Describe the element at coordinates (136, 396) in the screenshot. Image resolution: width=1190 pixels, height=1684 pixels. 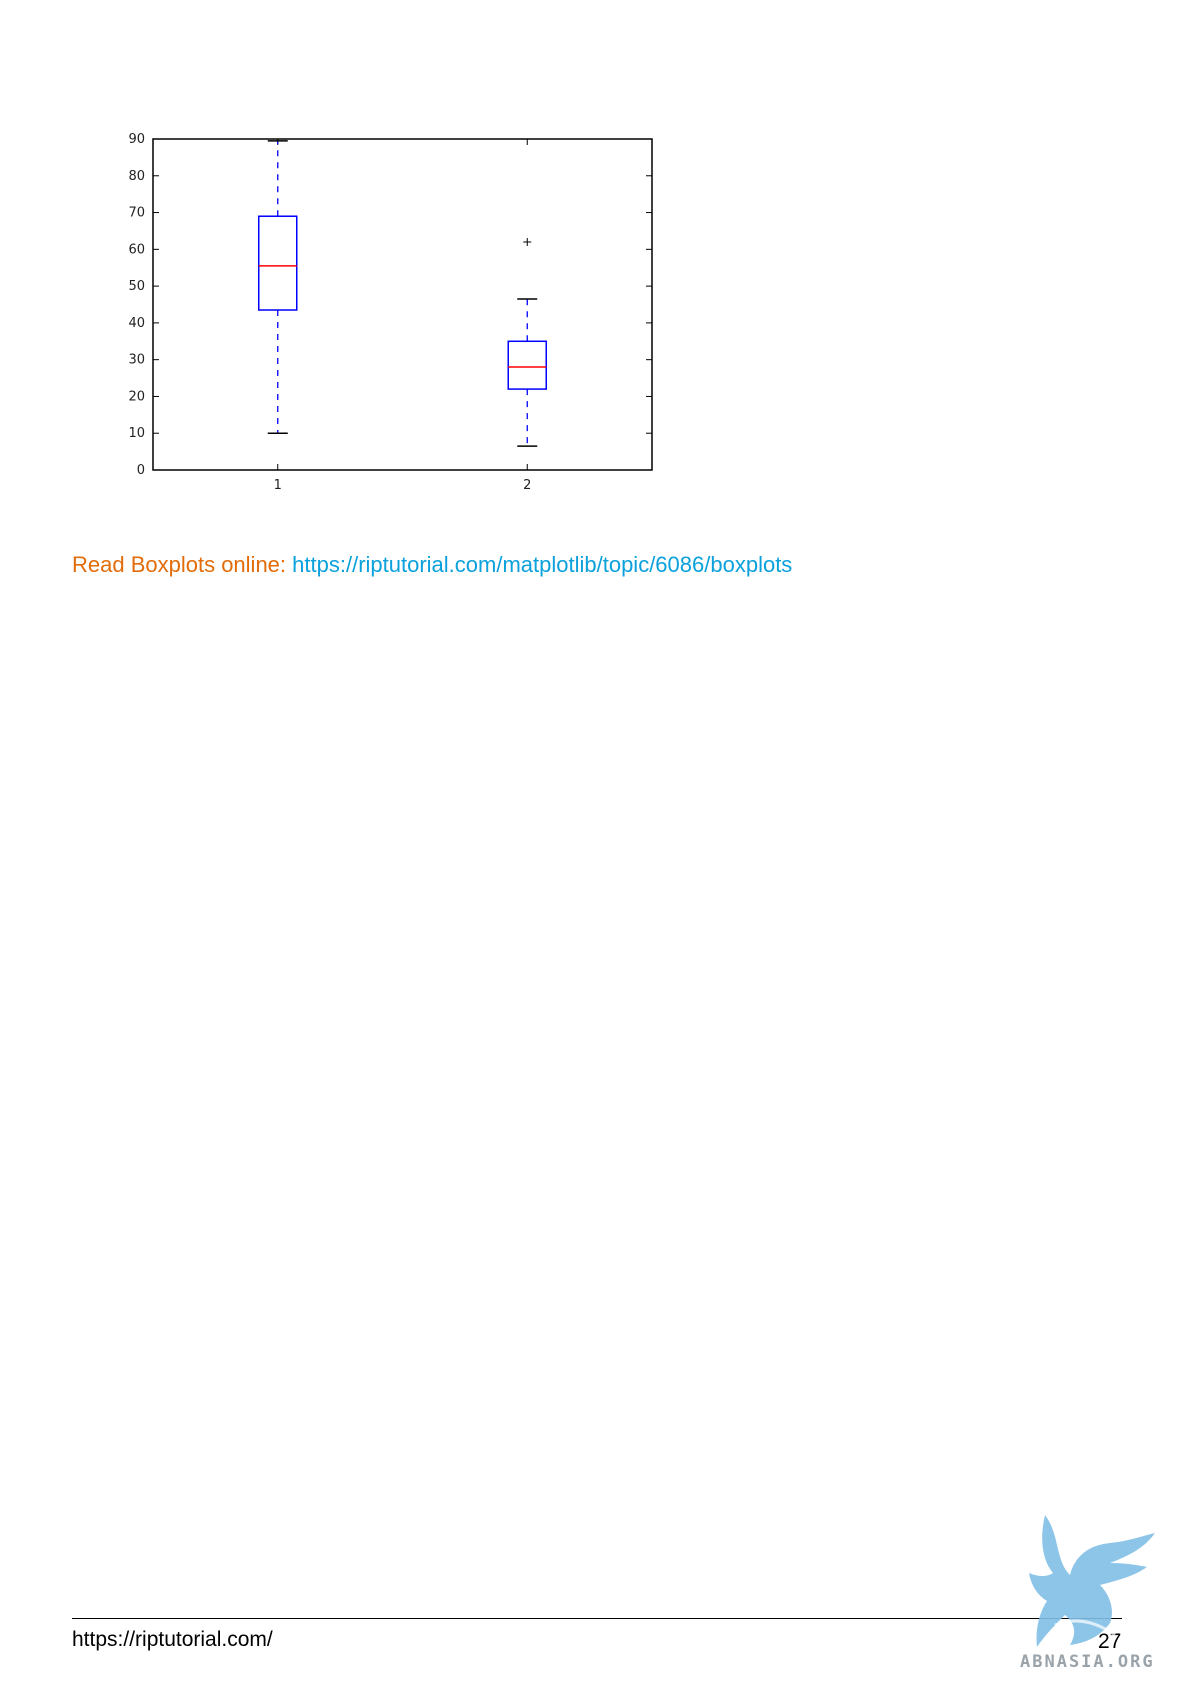
I see `y-tick-label: 20` at that location.